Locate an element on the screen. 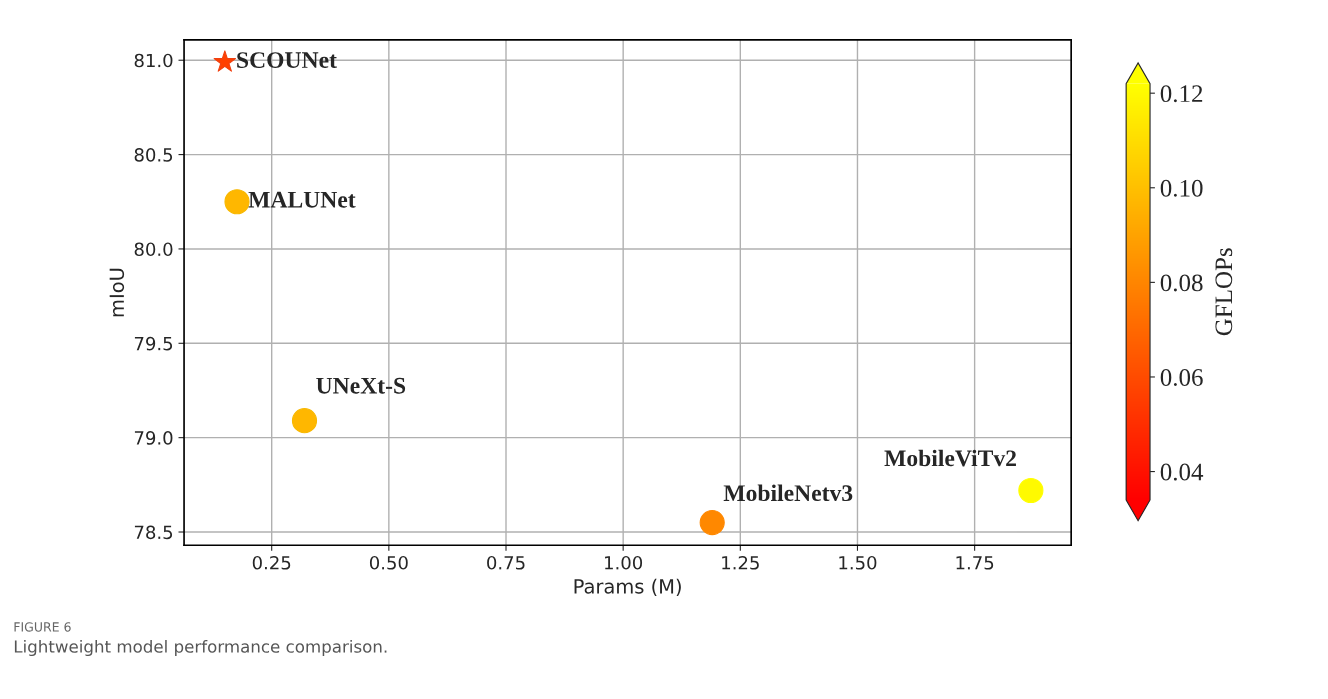 This screenshot has height=699, width=1328. color-bar-label: 0.08 is located at coordinates (1181, 283).